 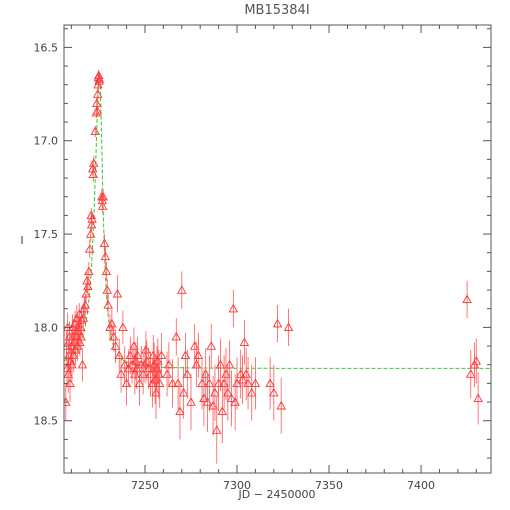 I want to click on y-axis-label: I, so click(x=21, y=240).